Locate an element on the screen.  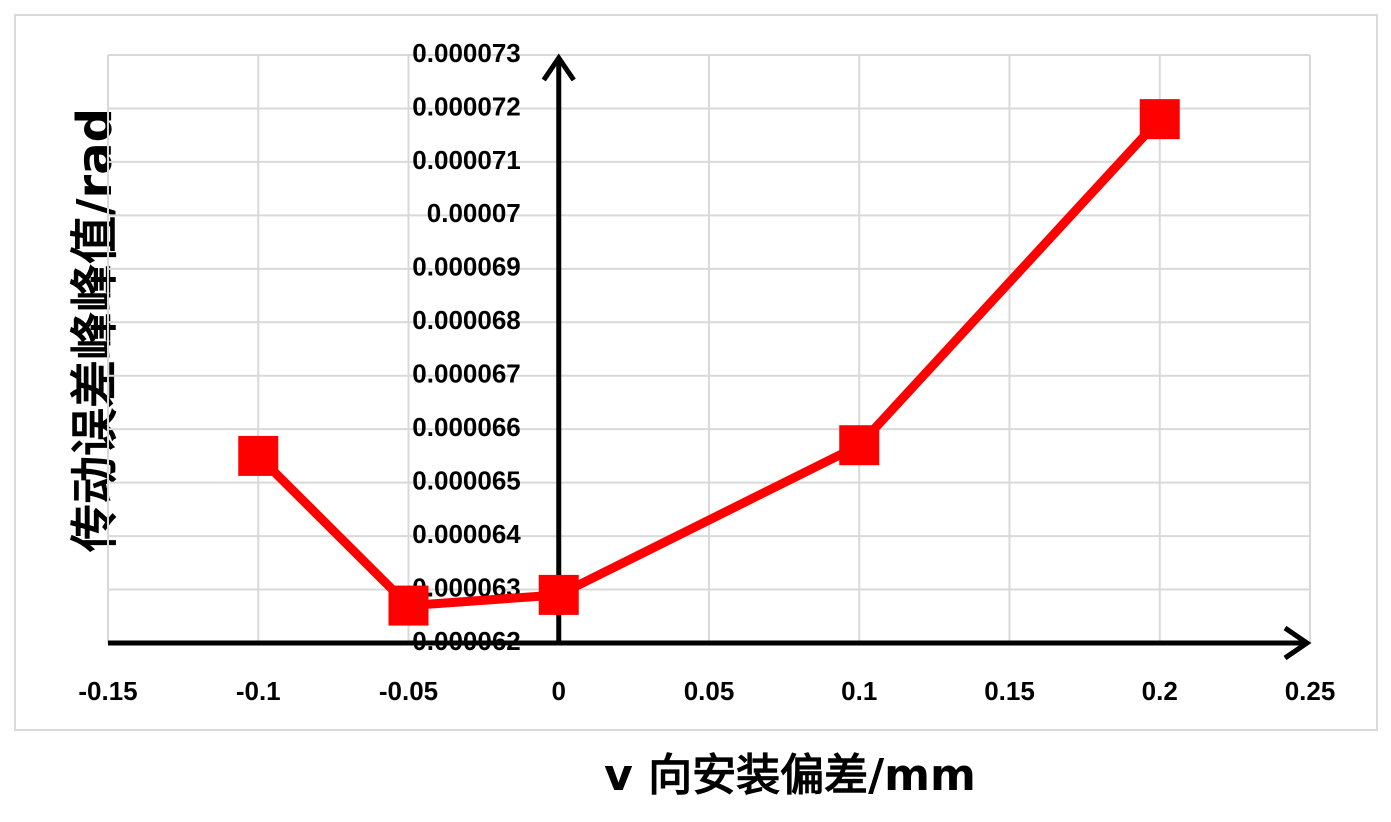
x-tick-label: -0.15 is located at coordinates (107, 691).